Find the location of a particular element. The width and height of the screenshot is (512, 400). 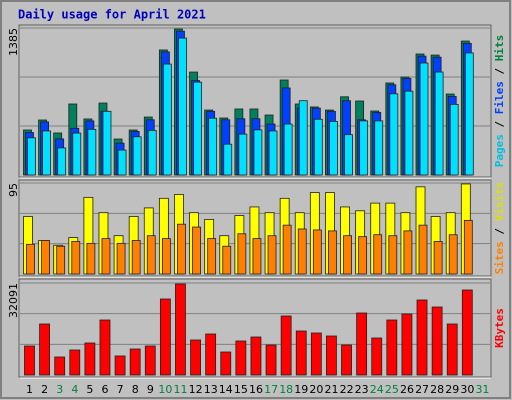

y-tick-label: 1385 is located at coordinates (13, 42).